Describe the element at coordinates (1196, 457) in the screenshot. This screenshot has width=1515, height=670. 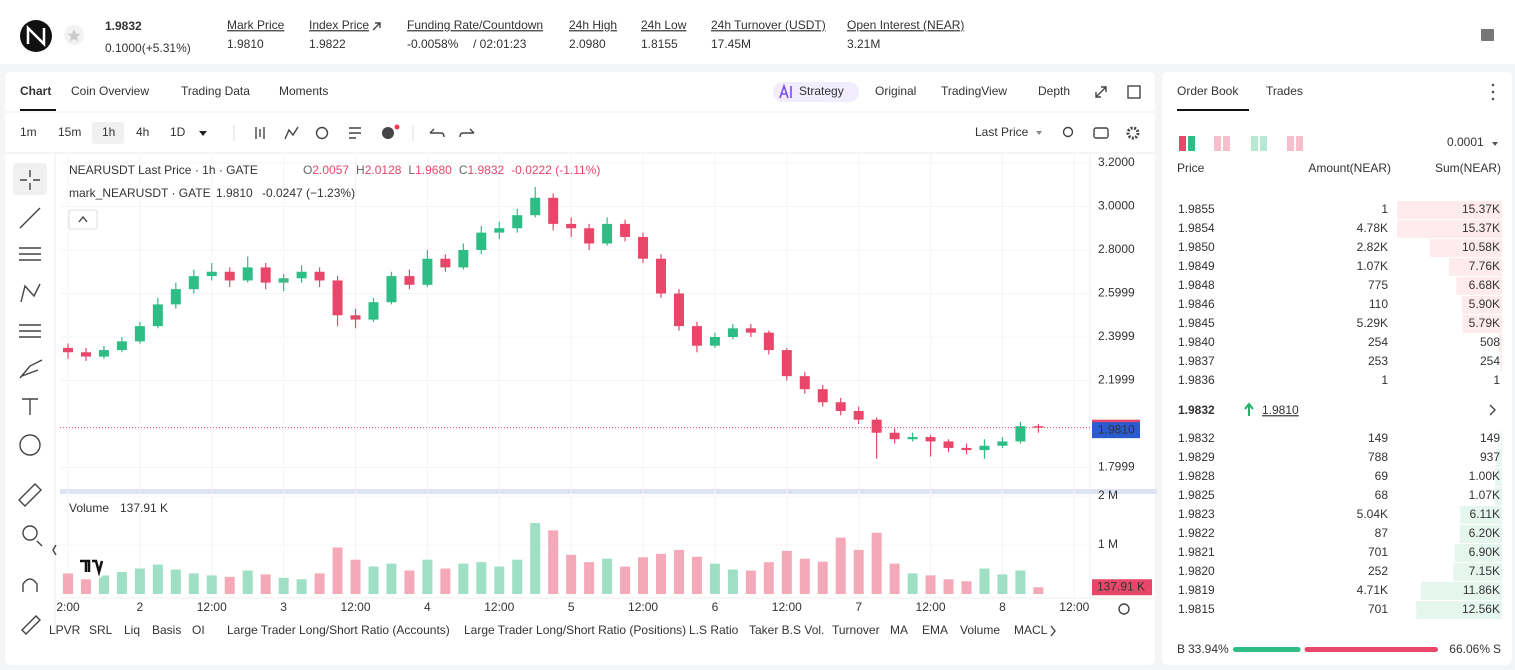
I see `ob-price: 1.9829` at that location.